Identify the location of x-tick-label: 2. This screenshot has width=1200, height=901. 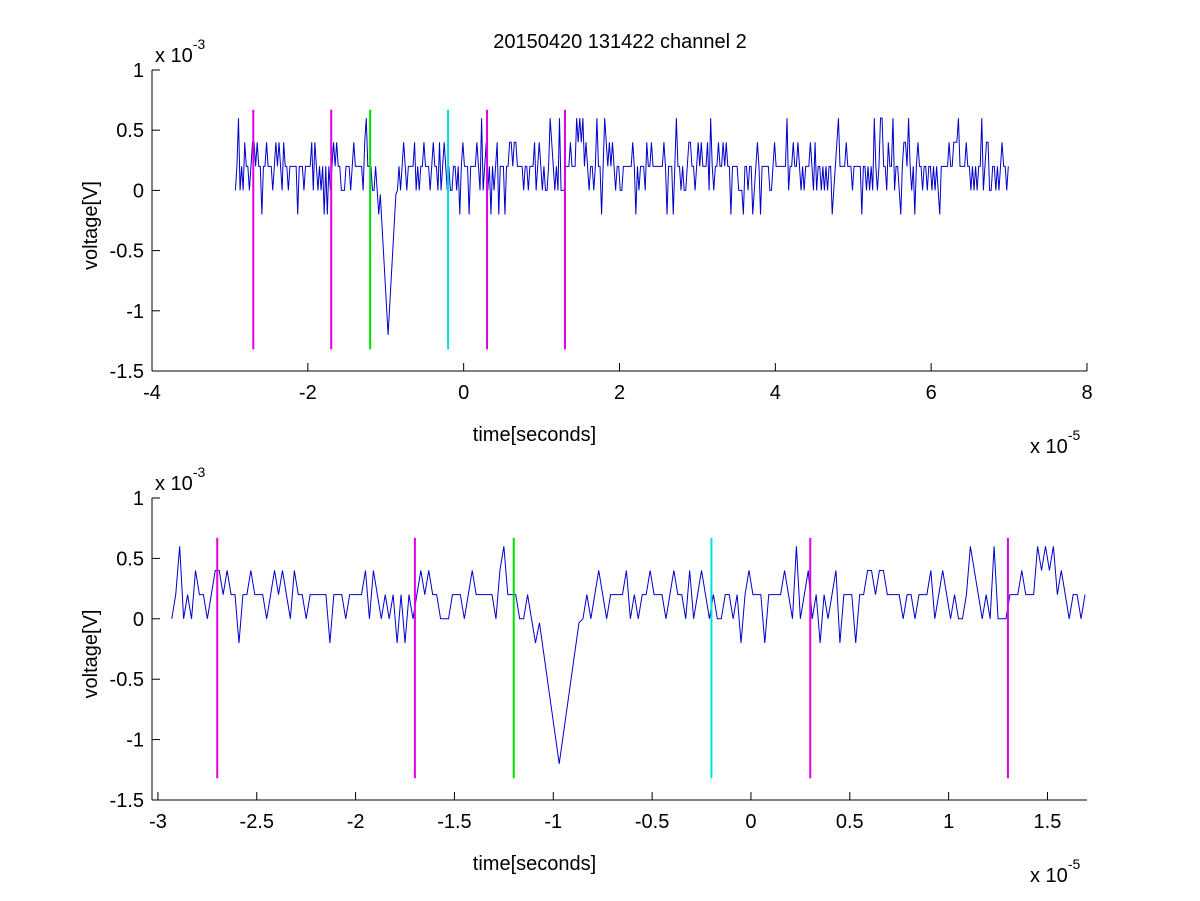
(619, 393).